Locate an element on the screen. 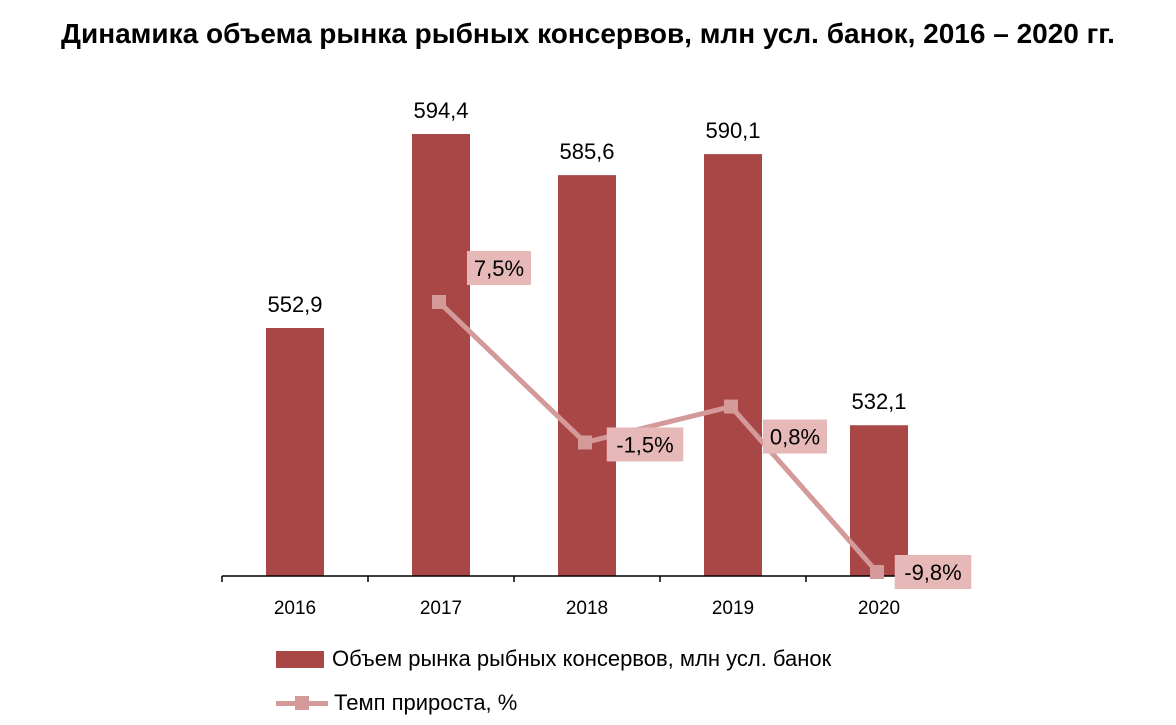 The width and height of the screenshot is (1176, 725). growth-value-label: -1,5% is located at coordinates (644, 444).